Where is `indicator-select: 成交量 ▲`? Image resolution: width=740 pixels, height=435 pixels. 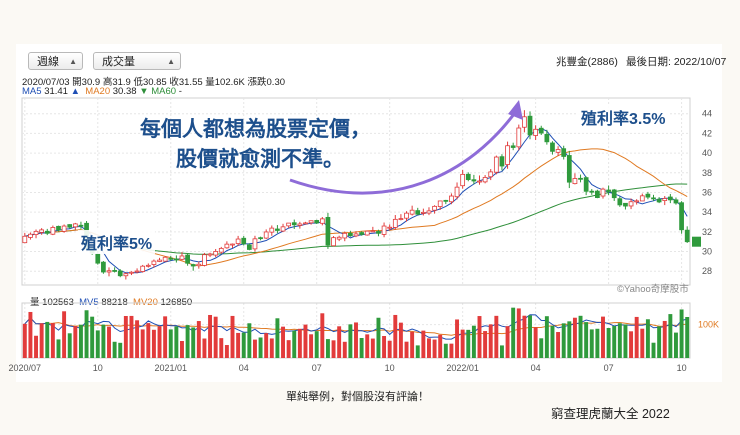
indicator-select: 成交量 ▲ is located at coordinates (137, 61).